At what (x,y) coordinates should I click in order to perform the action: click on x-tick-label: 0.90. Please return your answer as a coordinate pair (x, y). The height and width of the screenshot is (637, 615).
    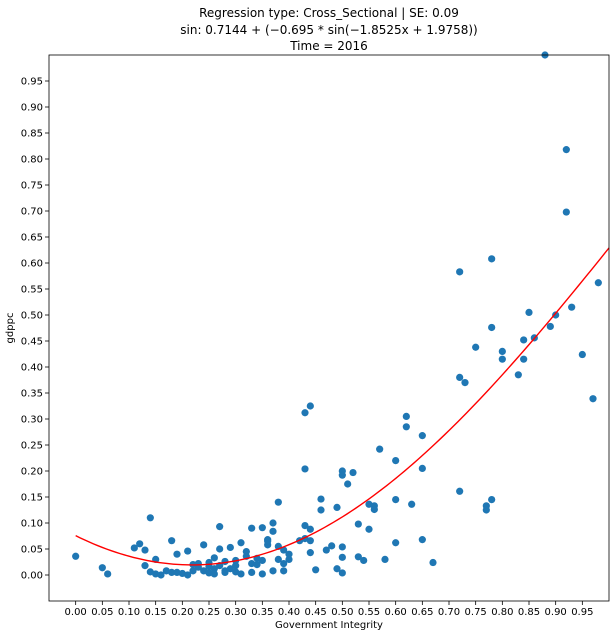
    Looking at the image, I should click on (556, 612).